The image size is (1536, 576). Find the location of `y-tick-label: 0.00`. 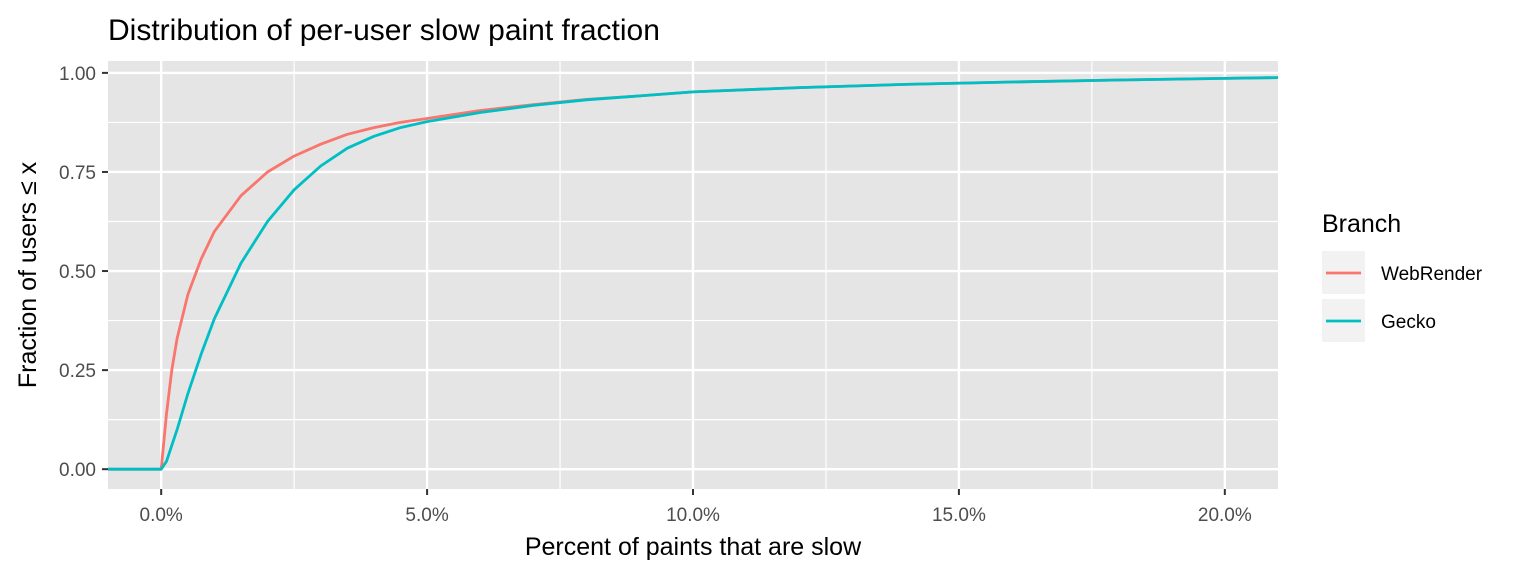

y-tick-label: 0.00 is located at coordinates (77, 470).